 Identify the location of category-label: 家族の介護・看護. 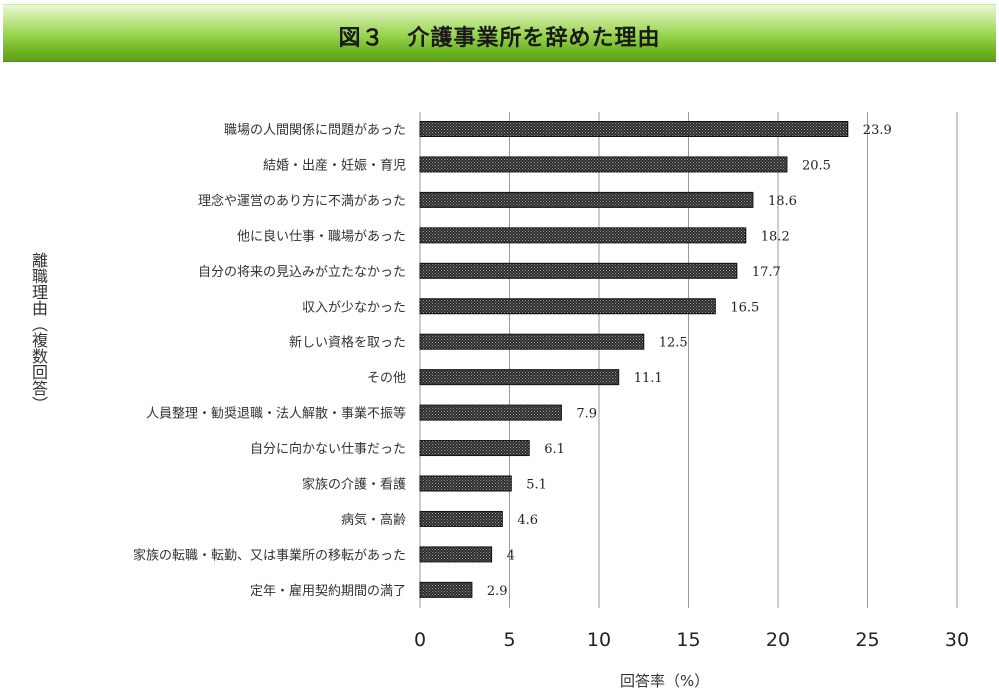
(354, 485).